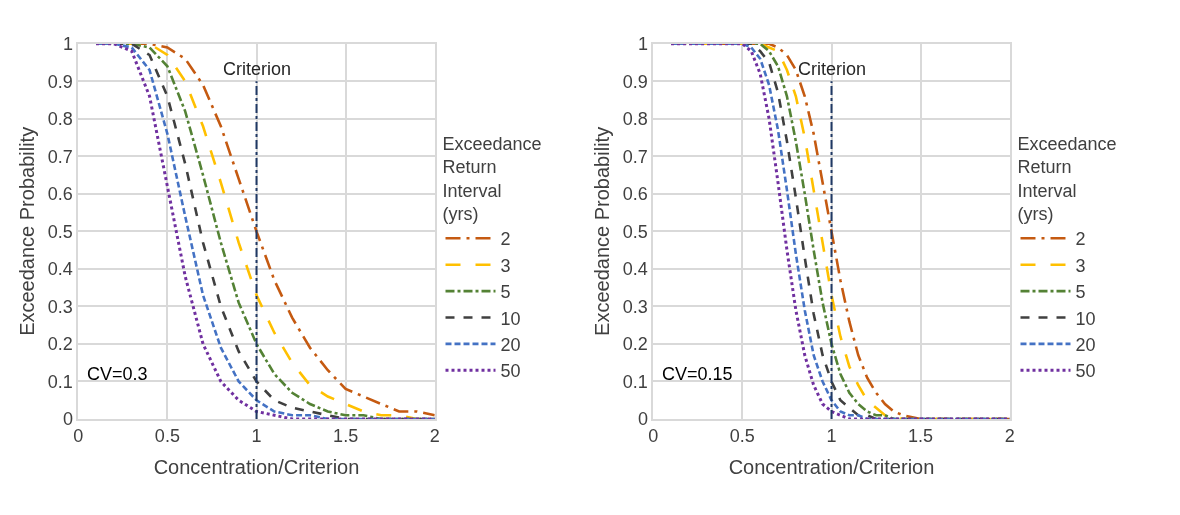 The height and width of the screenshot is (515, 1180). Describe the element at coordinates (117, 374) in the screenshot. I see `annotation: CV=0.3` at that location.